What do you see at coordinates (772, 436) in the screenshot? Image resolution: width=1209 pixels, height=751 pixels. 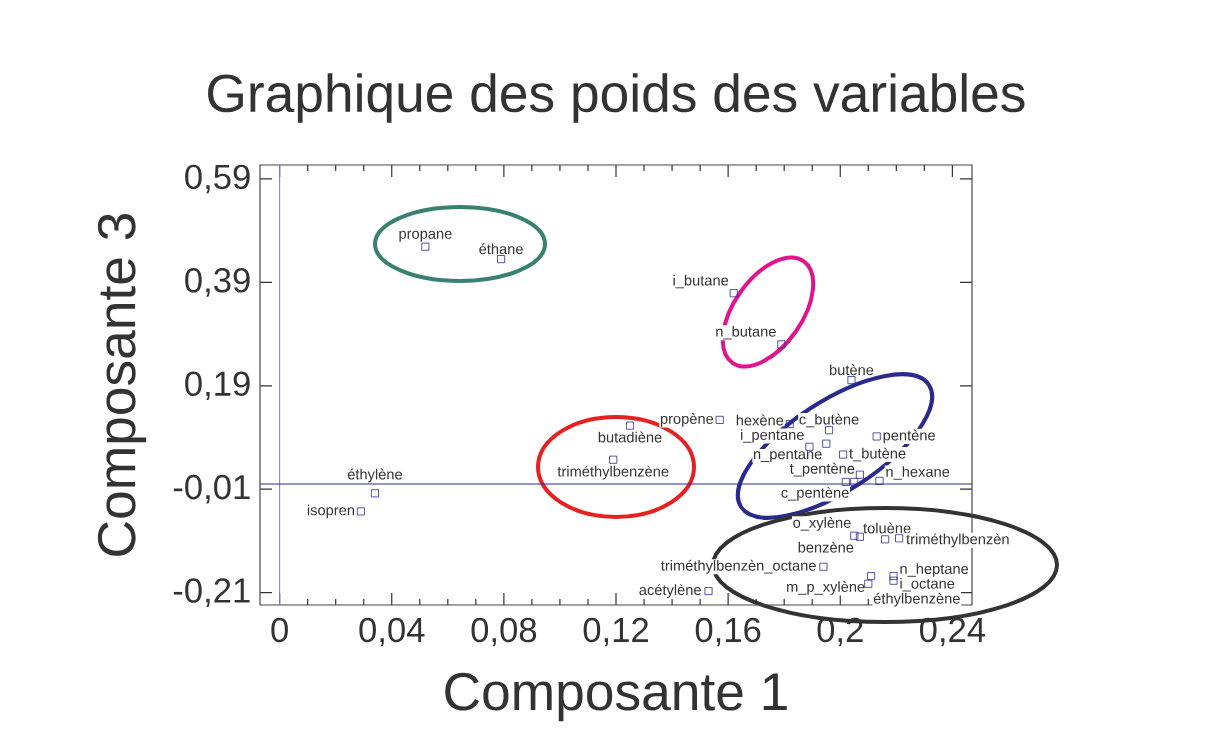 I see `annotation: i_pentane` at bounding box center [772, 436].